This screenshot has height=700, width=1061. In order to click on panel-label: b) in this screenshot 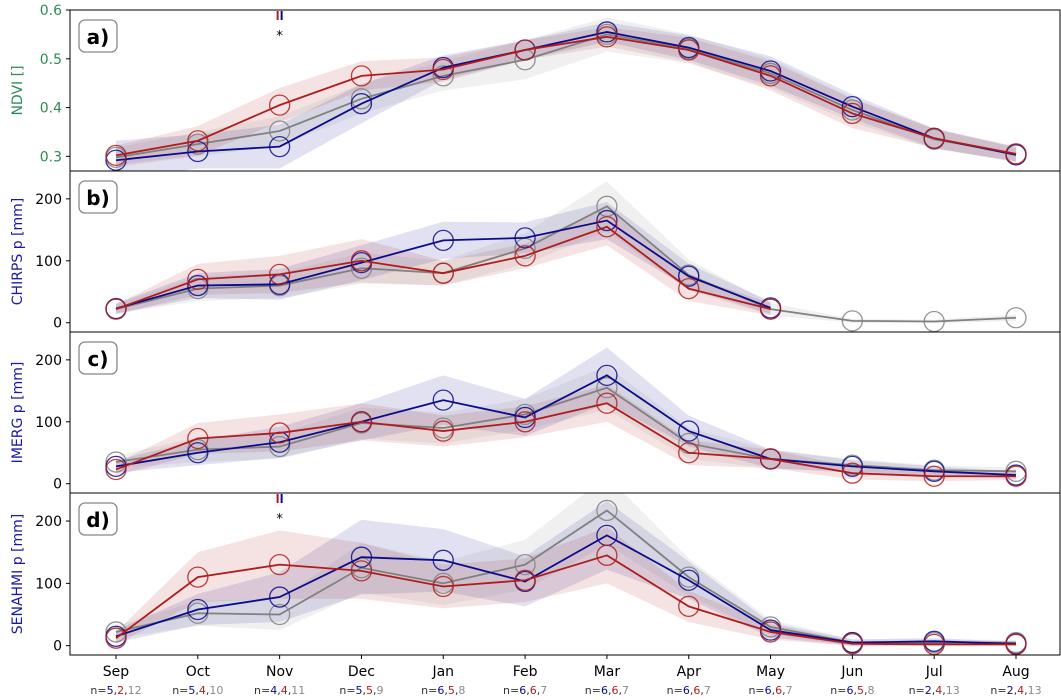, I will do `click(97, 198)`.